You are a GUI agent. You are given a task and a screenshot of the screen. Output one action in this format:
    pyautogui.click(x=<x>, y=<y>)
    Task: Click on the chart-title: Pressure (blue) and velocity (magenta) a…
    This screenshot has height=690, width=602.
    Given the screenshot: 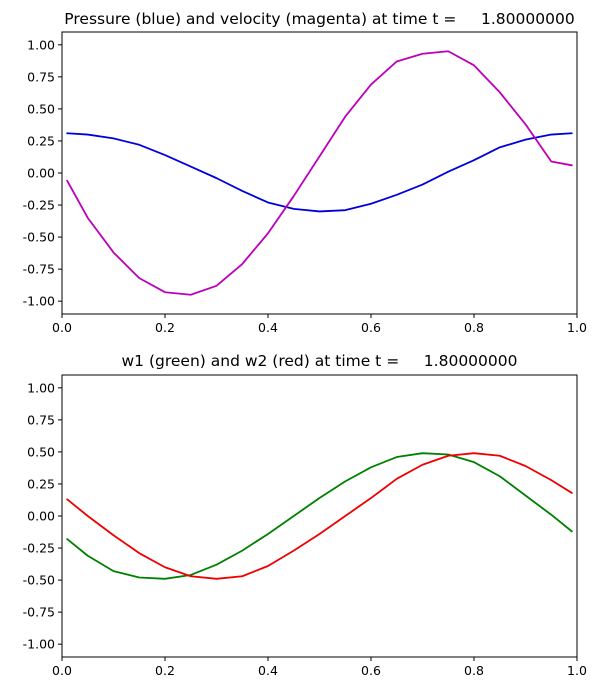 What is the action you would take?
    pyautogui.click(x=319, y=19)
    